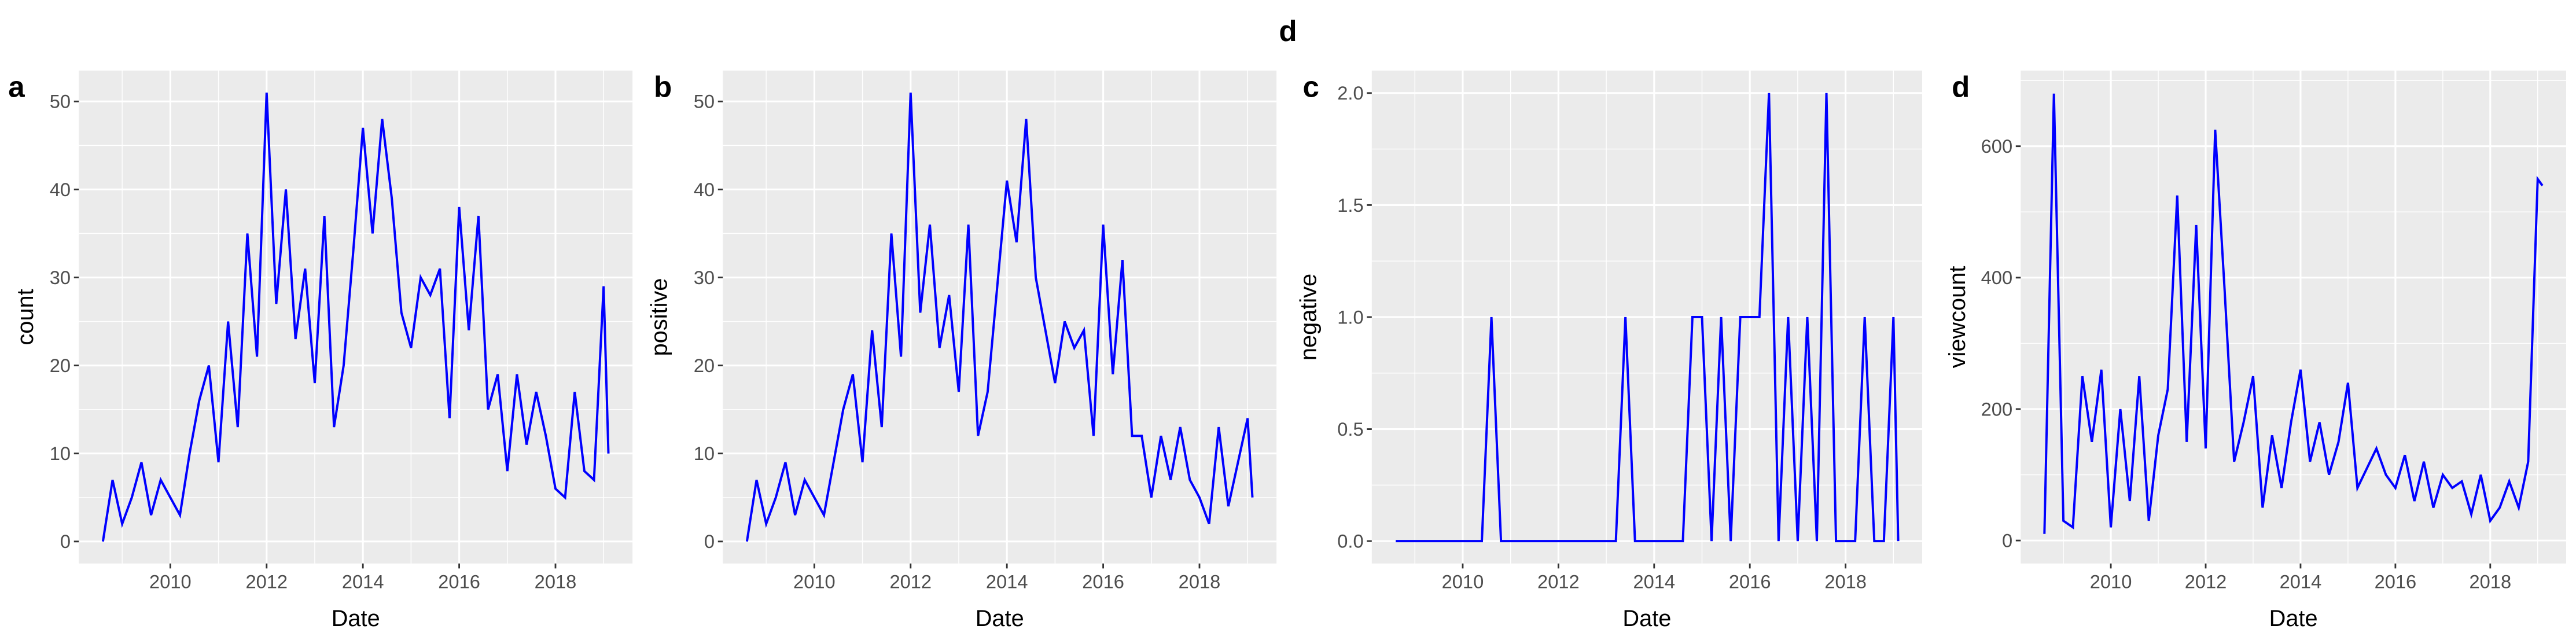  I want to click on y-axis-title: viewcount, so click(1957, 317).